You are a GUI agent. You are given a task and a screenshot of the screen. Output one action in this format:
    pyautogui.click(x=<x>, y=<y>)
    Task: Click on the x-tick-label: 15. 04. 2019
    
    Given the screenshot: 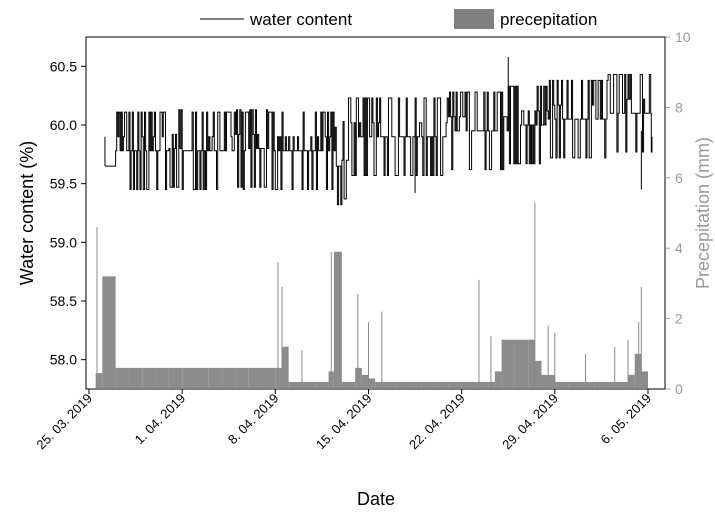 What is the action you would take?
    pyautogui.click(x=344, y=422)
    